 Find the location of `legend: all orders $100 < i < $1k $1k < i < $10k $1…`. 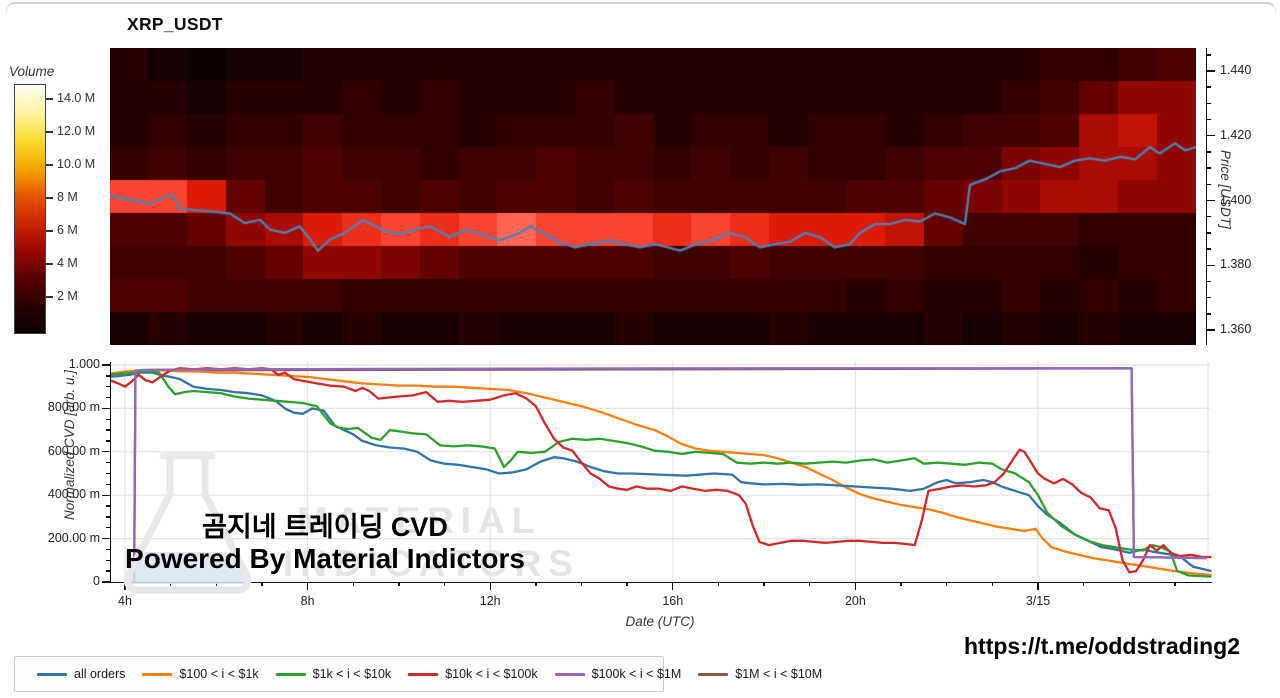

legend: all orders $100 < i < $1k $1k < i < $10k $1… is located at coordinates (418, 674).